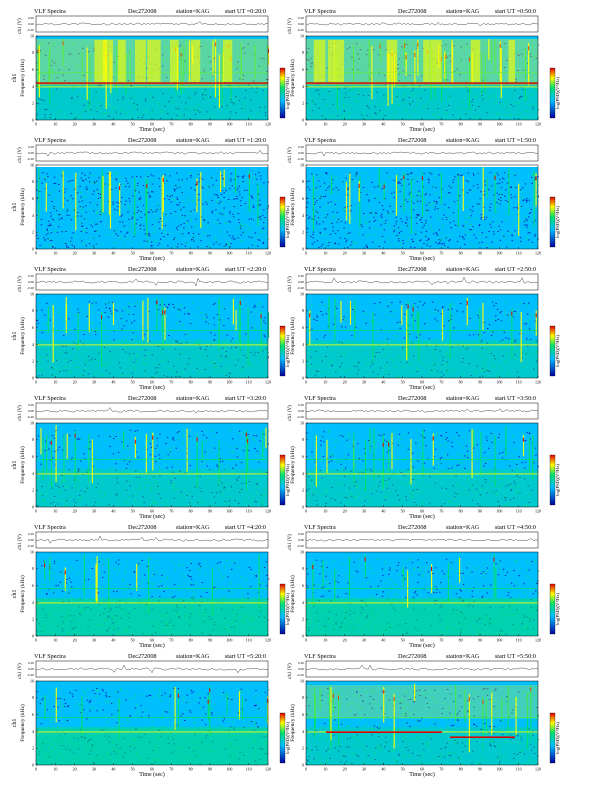 The image size is (612, 792). I want to click on x-tick-label: 40, so click(383, 640).